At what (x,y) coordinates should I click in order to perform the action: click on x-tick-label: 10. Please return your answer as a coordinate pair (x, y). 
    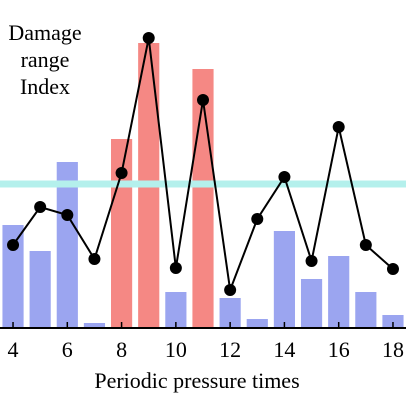
    Looking at the image, I should click on (176, 349).